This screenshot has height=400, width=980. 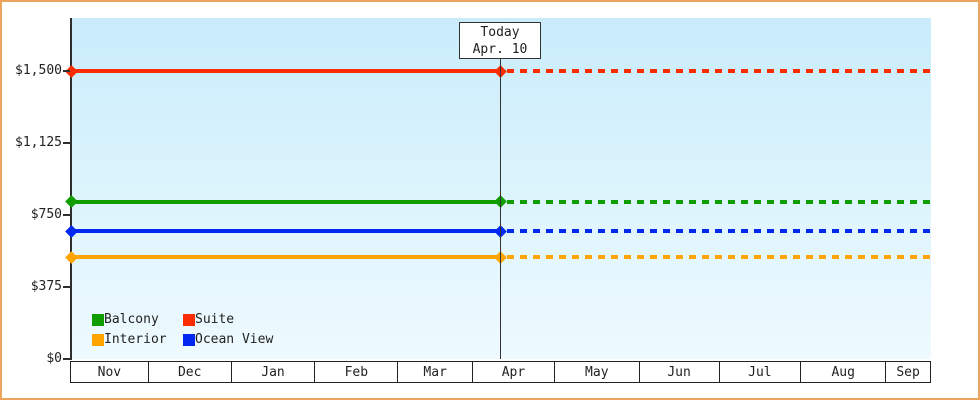 I want to click on price-line-forecast-balcony, so click(x=719, y=201).